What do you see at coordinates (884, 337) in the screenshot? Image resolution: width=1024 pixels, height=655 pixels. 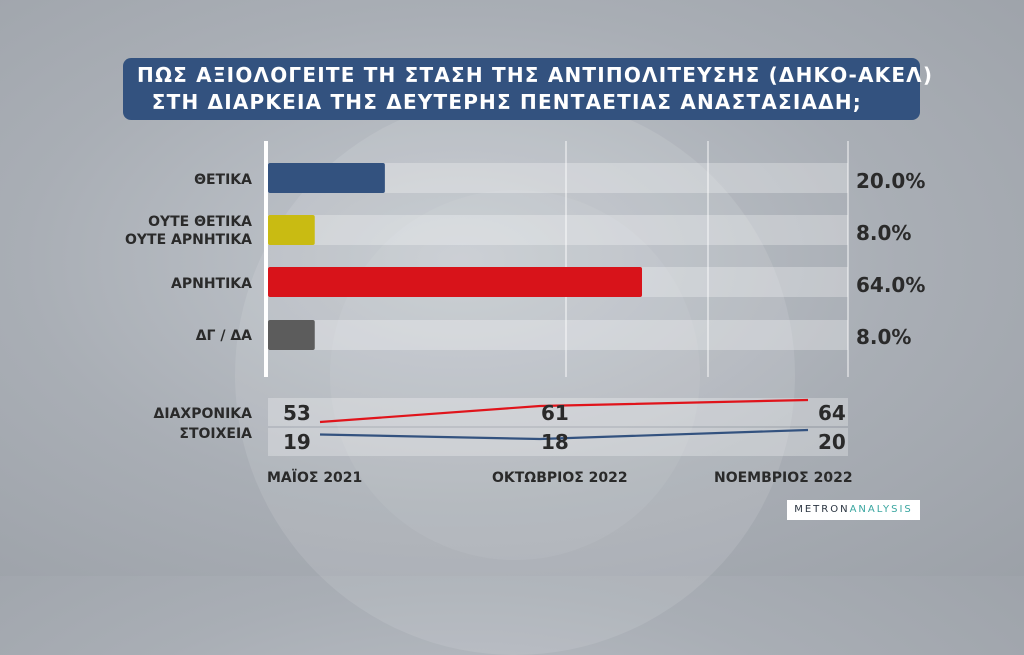 I see `value-label-dk-na: 8.0%` at bounding box center [884, 337].